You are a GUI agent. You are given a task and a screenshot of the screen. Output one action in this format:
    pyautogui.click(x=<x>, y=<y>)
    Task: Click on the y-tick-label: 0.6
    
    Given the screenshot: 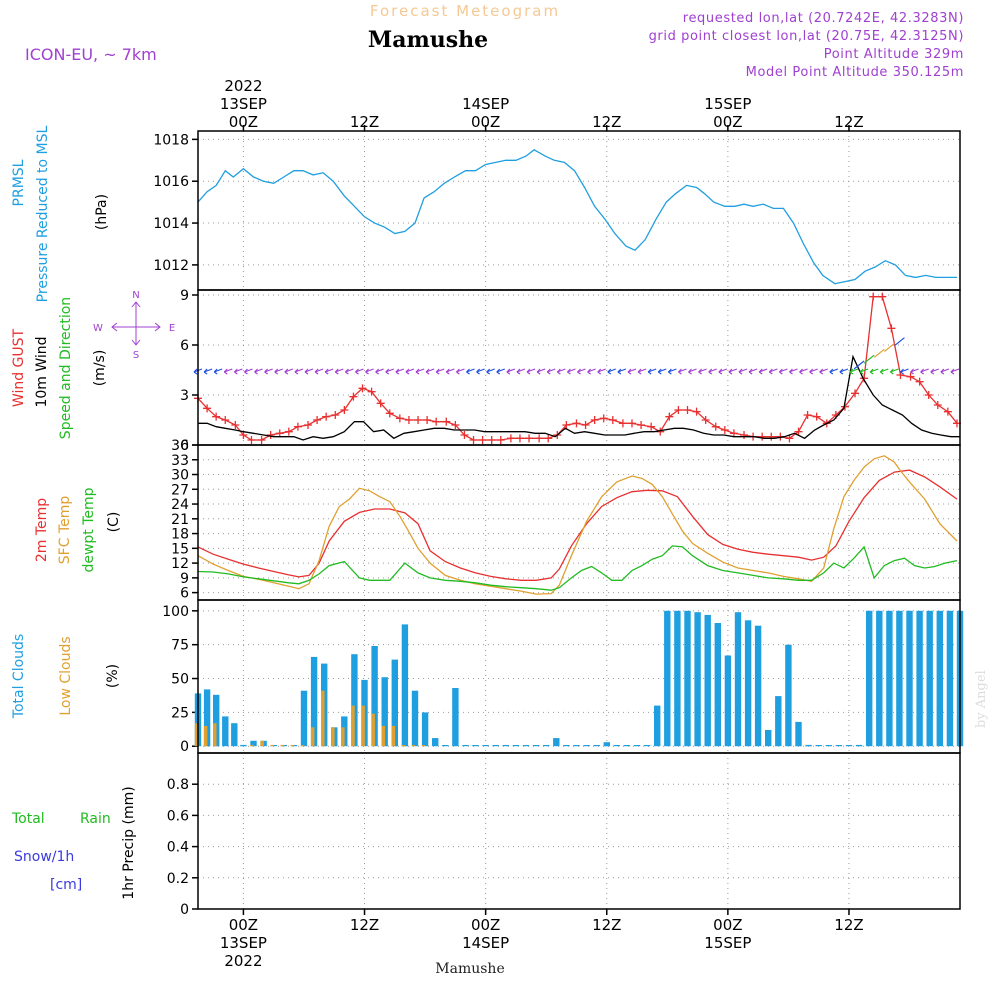 What is the action you would take?
    pyautogui.click(x=178, y=816)
    